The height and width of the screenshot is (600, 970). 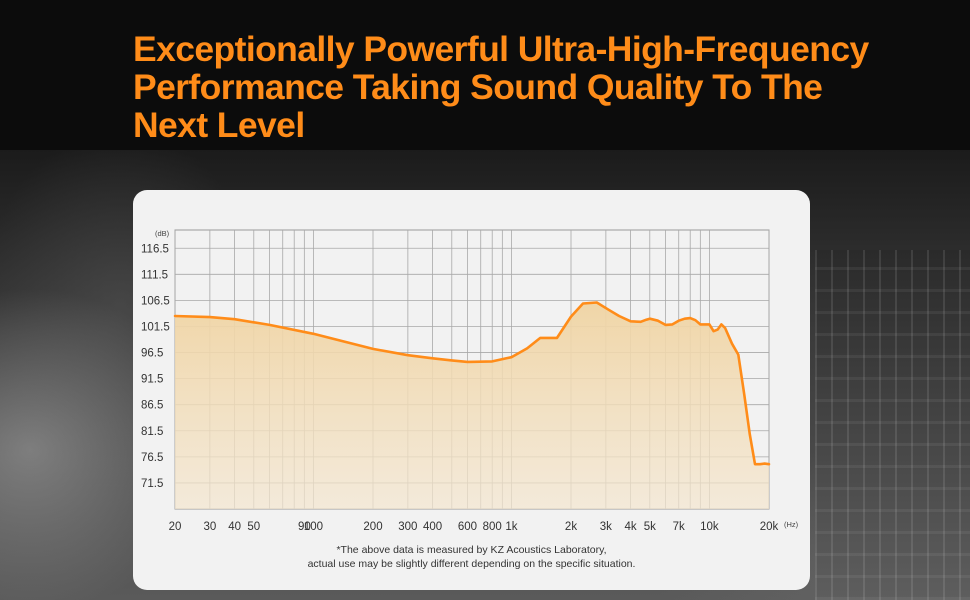 I want to click on y-tick-label: 76.5, so click(x=152, y=458).